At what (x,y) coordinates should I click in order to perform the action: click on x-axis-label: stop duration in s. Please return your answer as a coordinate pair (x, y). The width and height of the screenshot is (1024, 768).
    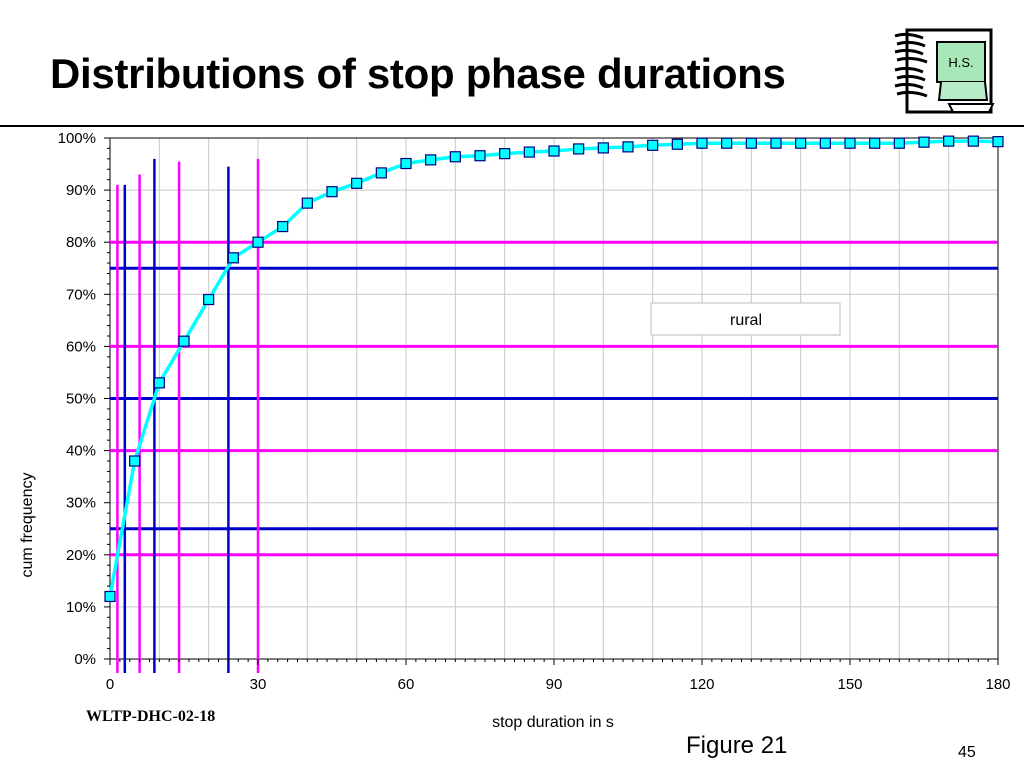
    Looking at the image, I should click on (553, 722).